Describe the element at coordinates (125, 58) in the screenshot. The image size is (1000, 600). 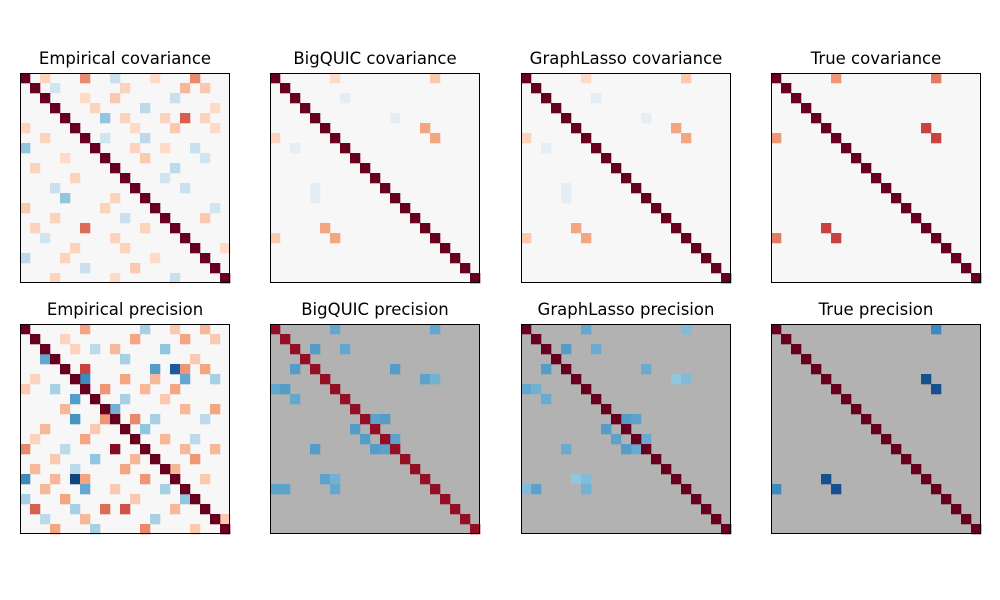
I see `panel-title: Empirical covariance` at that location.